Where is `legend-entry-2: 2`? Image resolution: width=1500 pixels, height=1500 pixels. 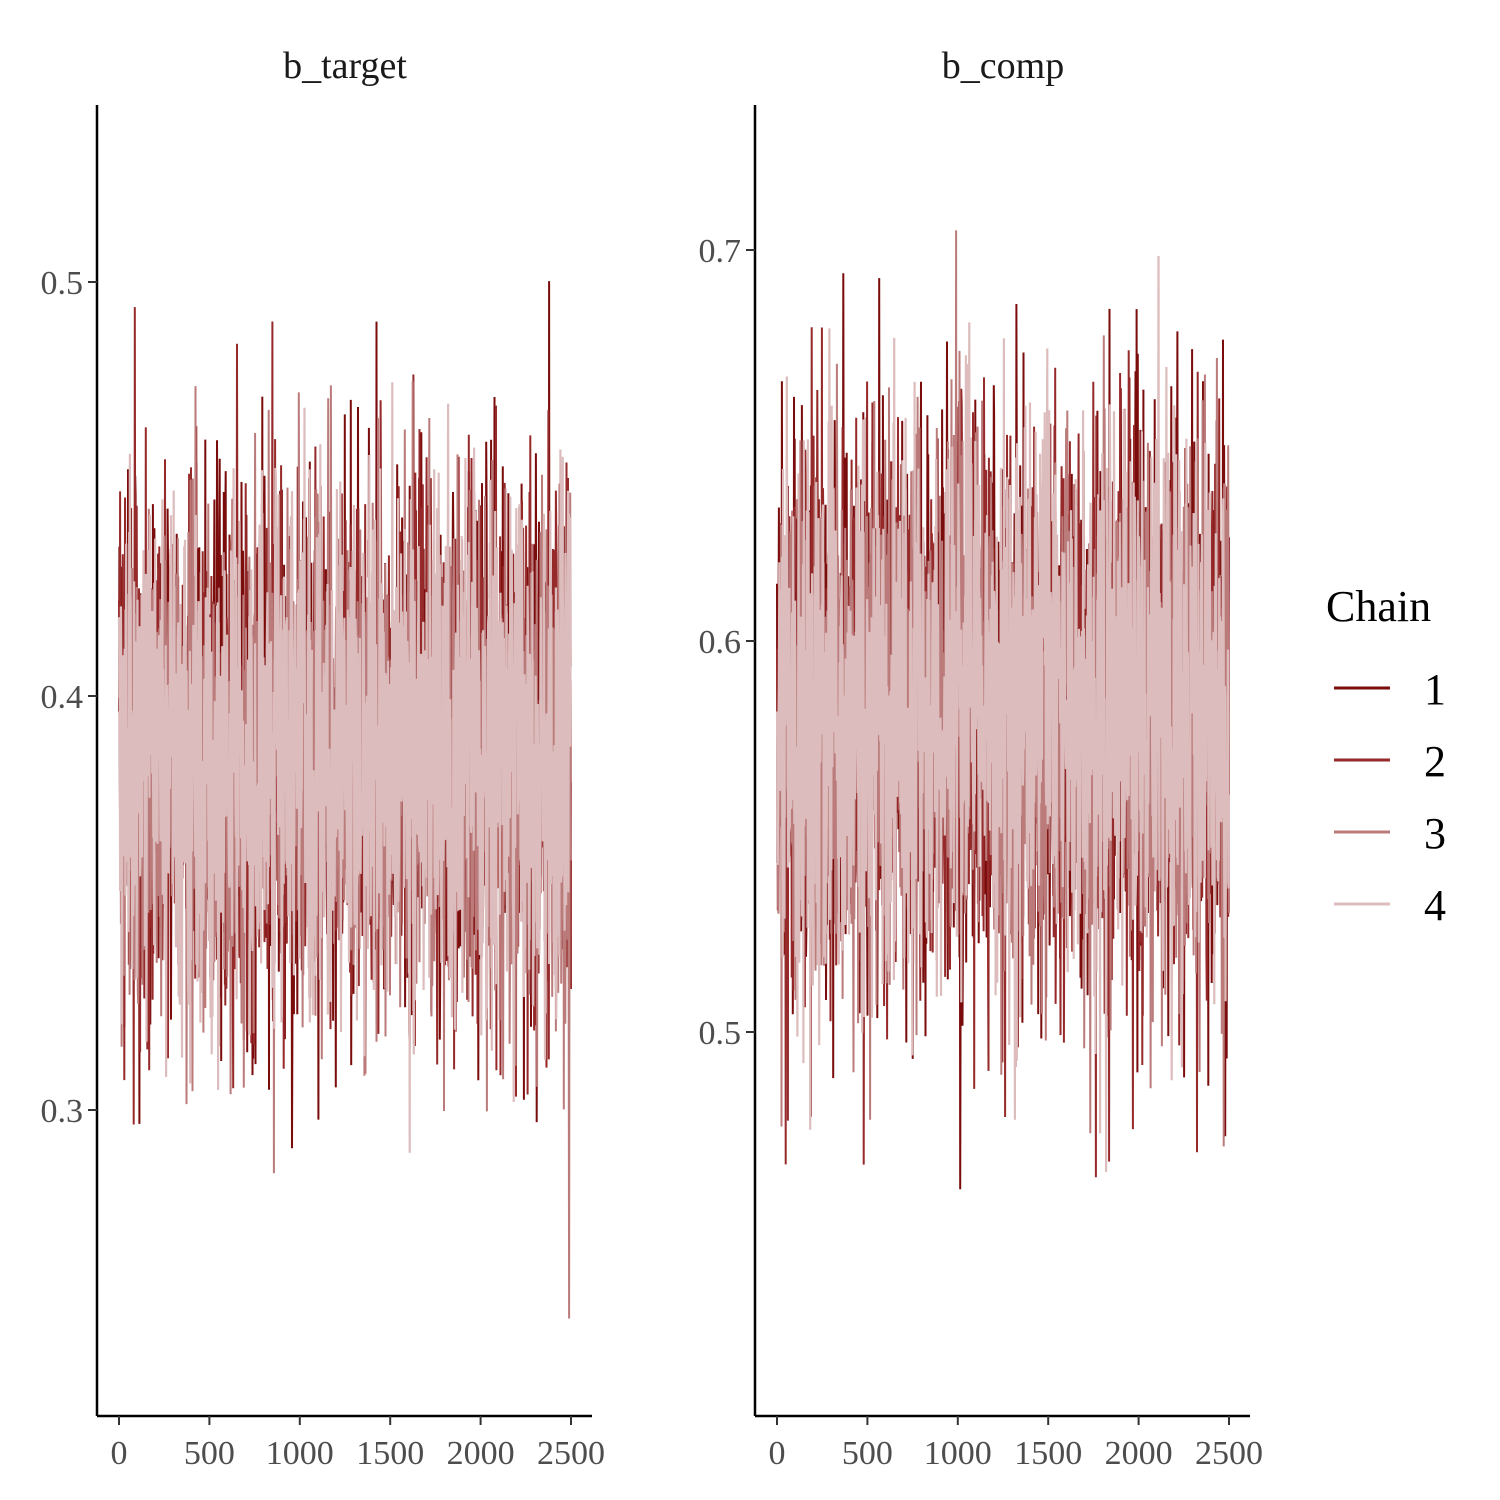 legend-entry-2: 2 is located at coordinates (1390, 761).